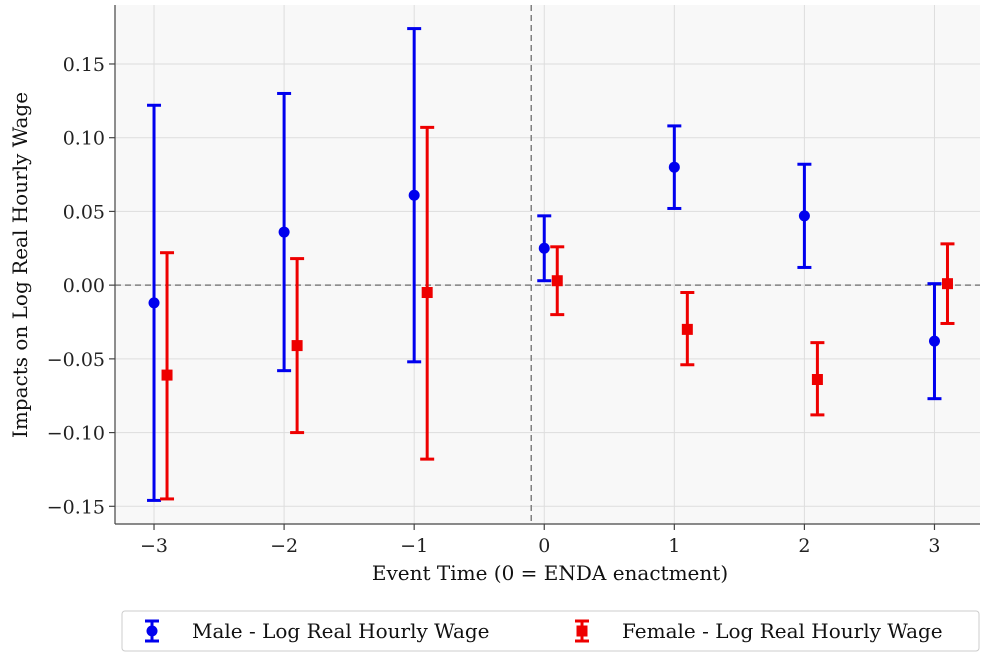 This screenshot has width=981, height=653. Describe the element at coordinates (76, 434) in the screenshot. I see `y-tick-label: −0.10` at that location.